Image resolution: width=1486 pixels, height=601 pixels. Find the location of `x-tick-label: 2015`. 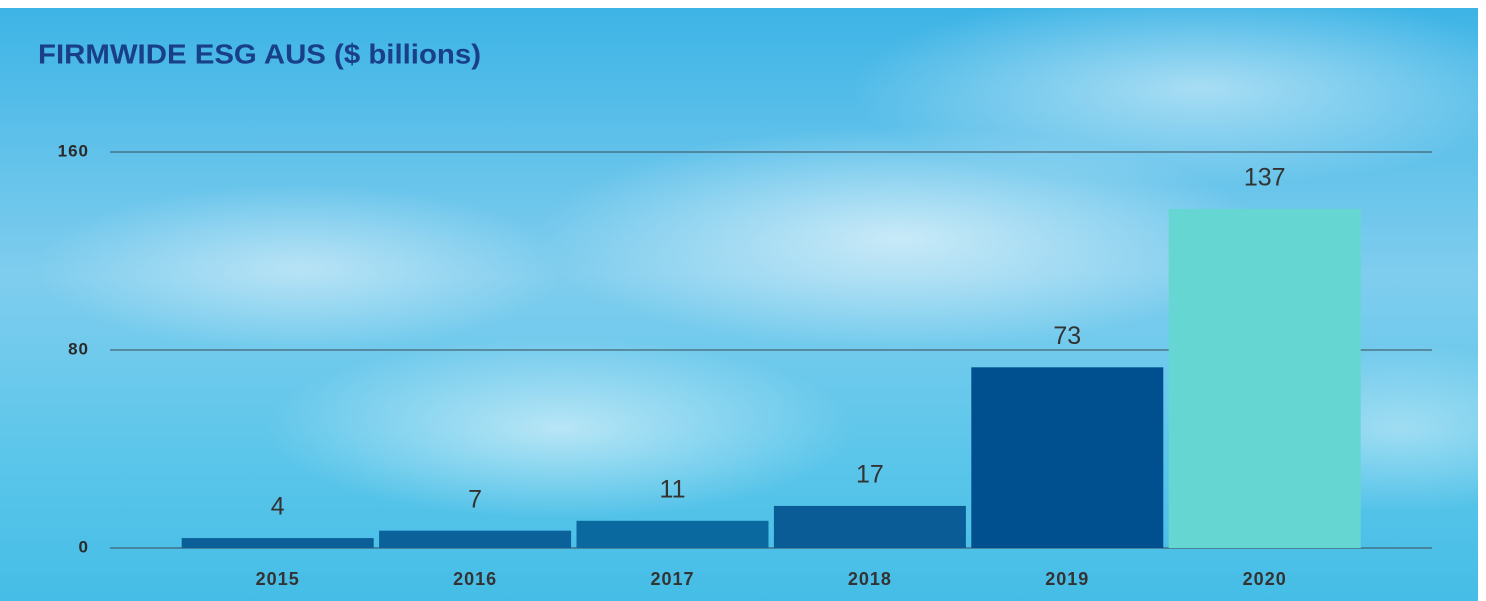

x-tick-label: 2015 is located at coordinates (278, 579).